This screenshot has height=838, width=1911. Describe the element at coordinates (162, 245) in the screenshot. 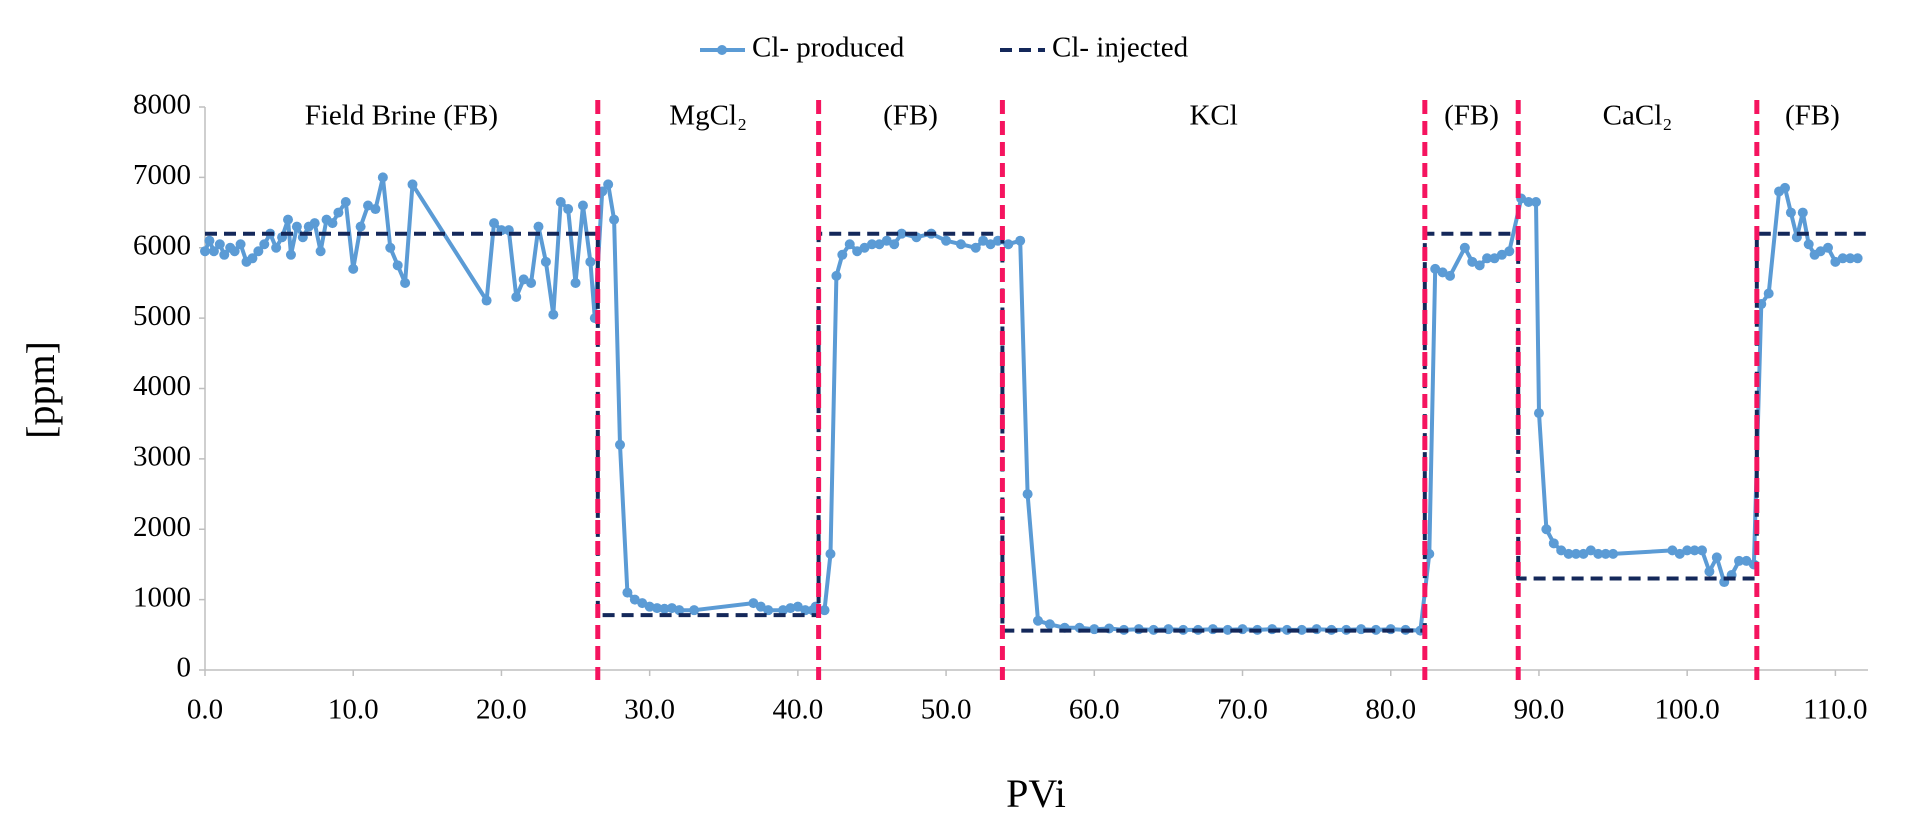

I see `y-tick-label: 6000` at that location.